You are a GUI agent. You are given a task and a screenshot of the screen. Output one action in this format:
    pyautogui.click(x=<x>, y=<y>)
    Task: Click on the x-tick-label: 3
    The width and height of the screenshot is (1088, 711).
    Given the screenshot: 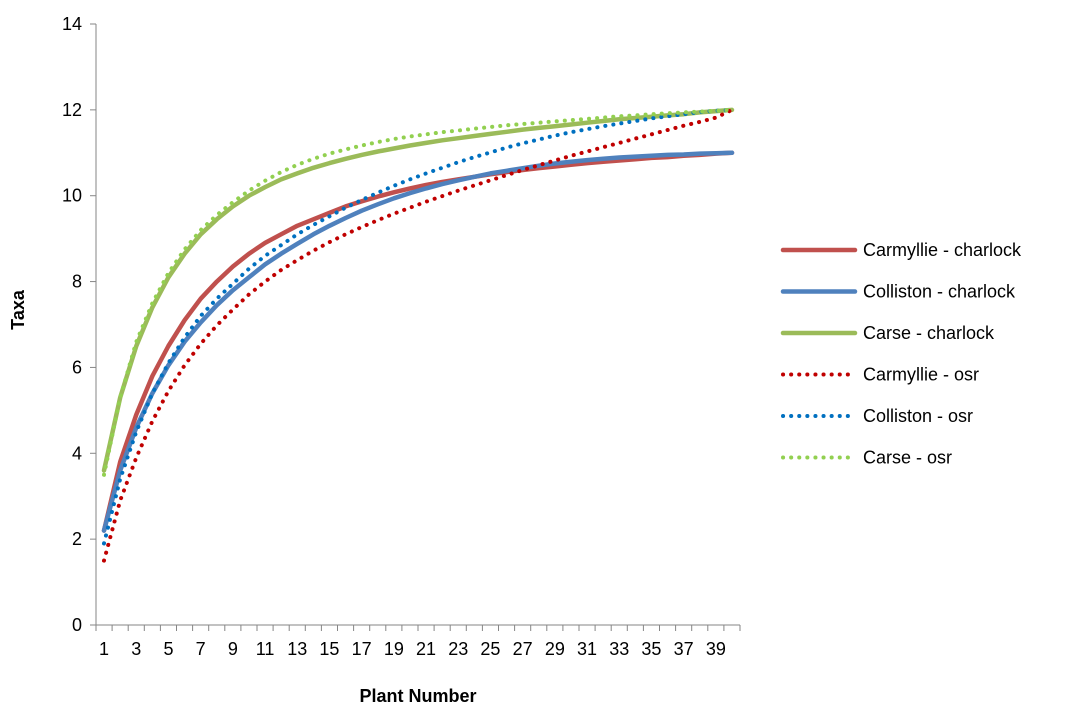 What is the action you would take?
    pyautogui.click(x=136, y=649)
    